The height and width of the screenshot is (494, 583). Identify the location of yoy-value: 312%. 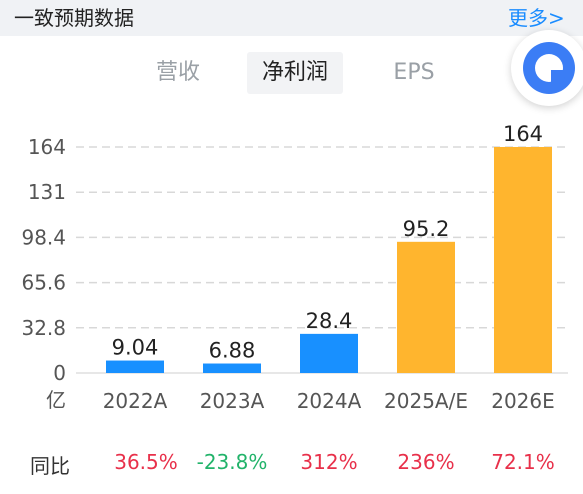
(329, 462).